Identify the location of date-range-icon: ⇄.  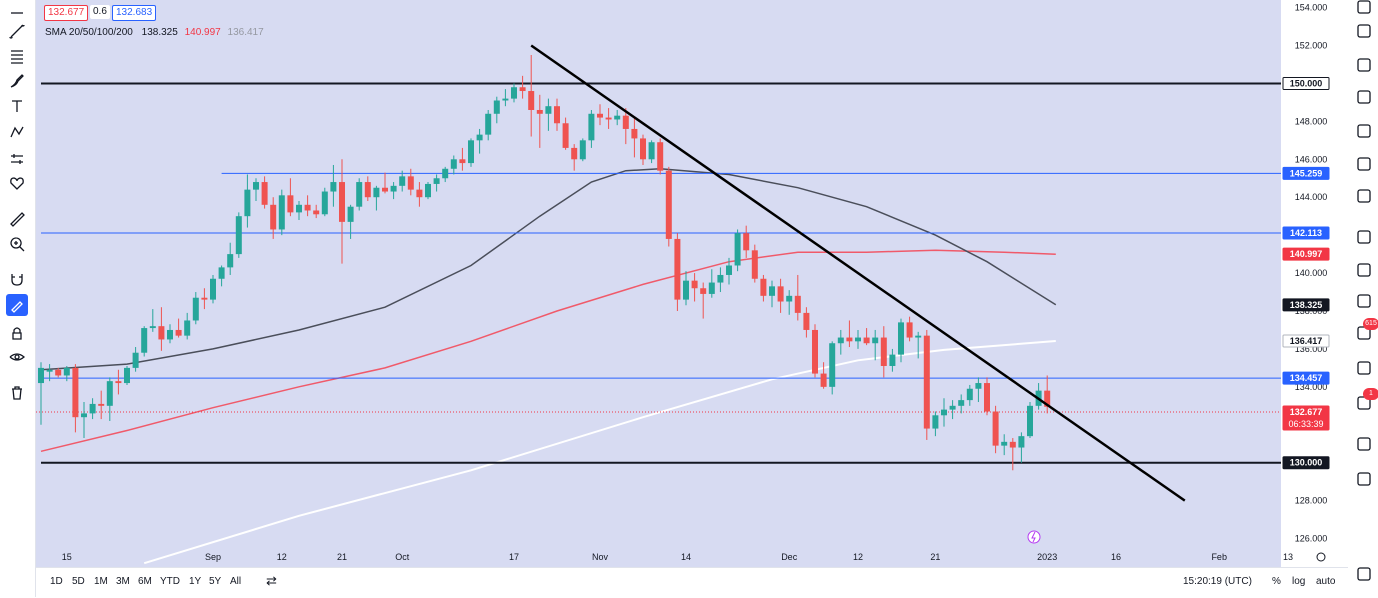
(271, 580).